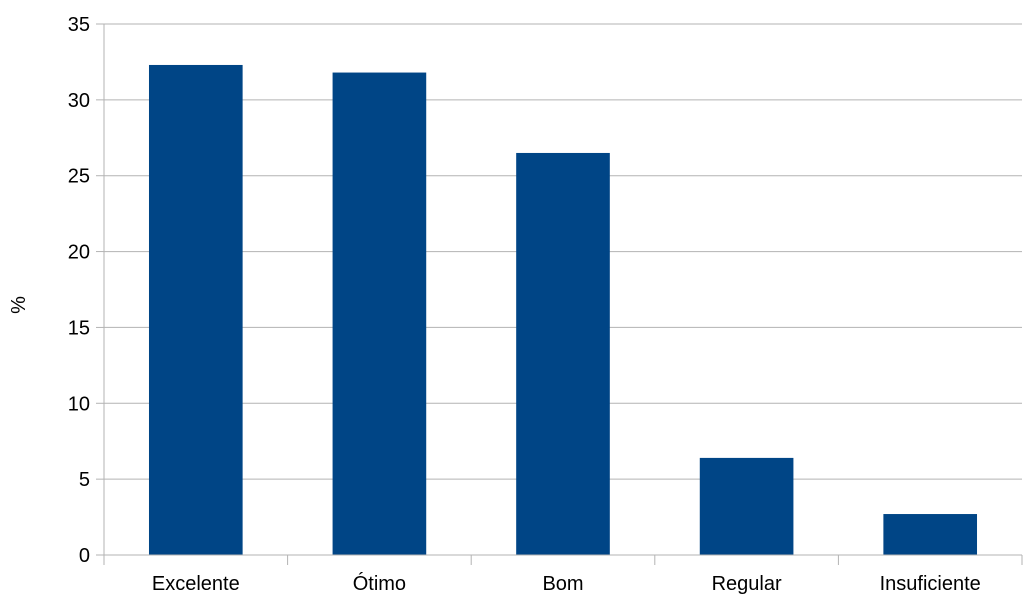 This screenshot has height=602, width=1032. What do you see at coordinates (19, 305) in the screenshot?
I see `y-axis-label: %` at bounding box center [19, 305].